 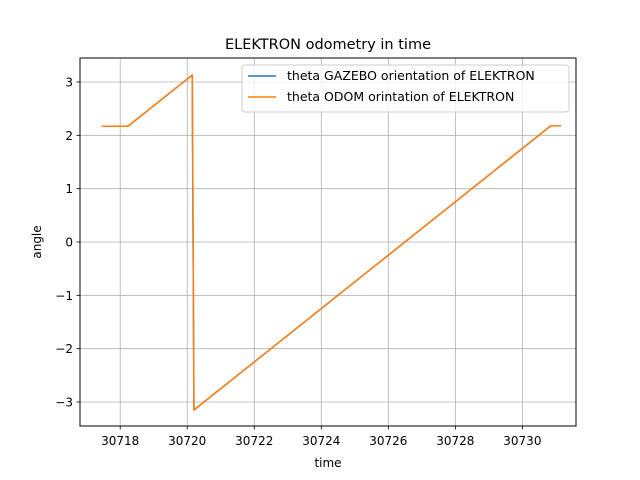 What do you see at coordinates (321, 441) in the screenshot?
I see `x-tick-label: 30724` at bounding box center [321, 441].